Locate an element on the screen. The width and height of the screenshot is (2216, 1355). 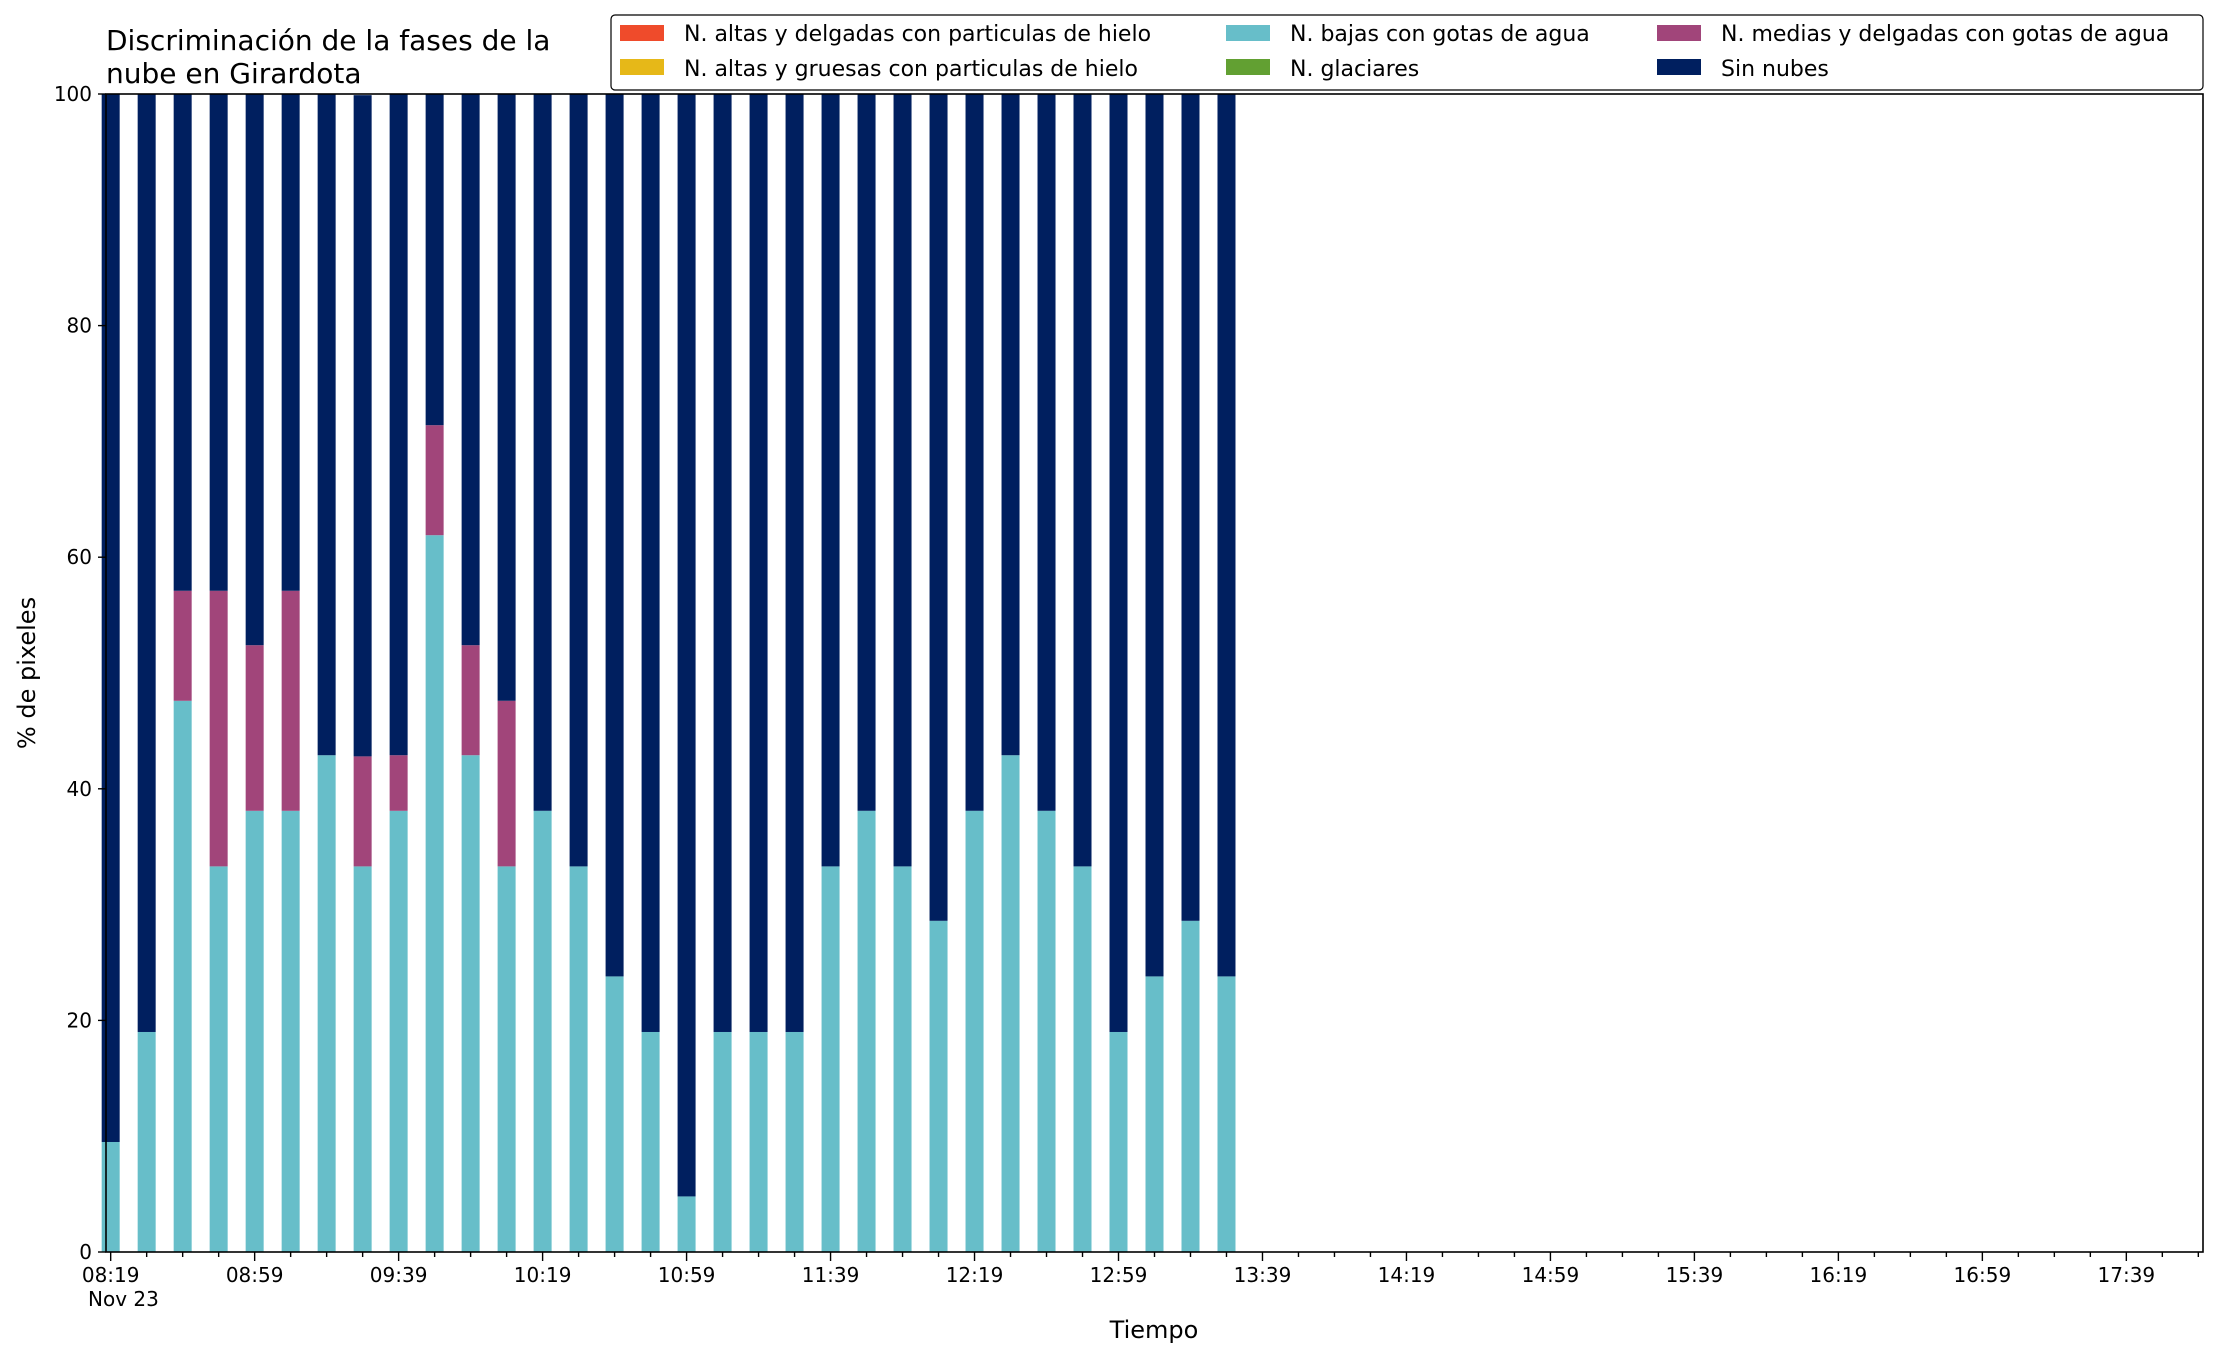
legend-label-sin-nubes: Sin nubes is located at coordinates (1775, 69).